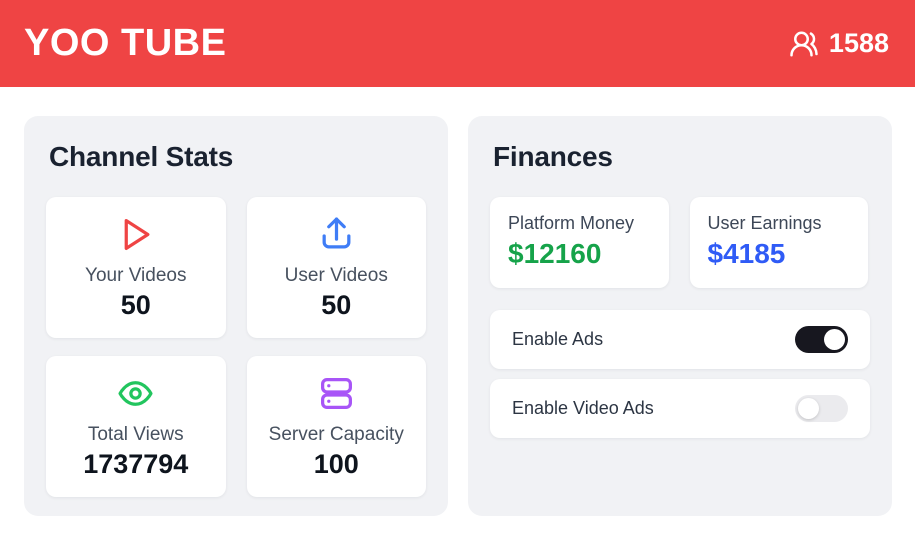  Describe the element at coordinates (125, 43) in the screenshot. I see `app-title: YOO TUBE` at that location.